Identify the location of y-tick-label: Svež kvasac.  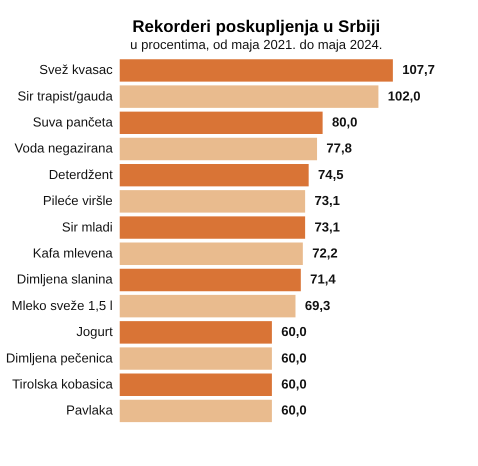
(76, 70).